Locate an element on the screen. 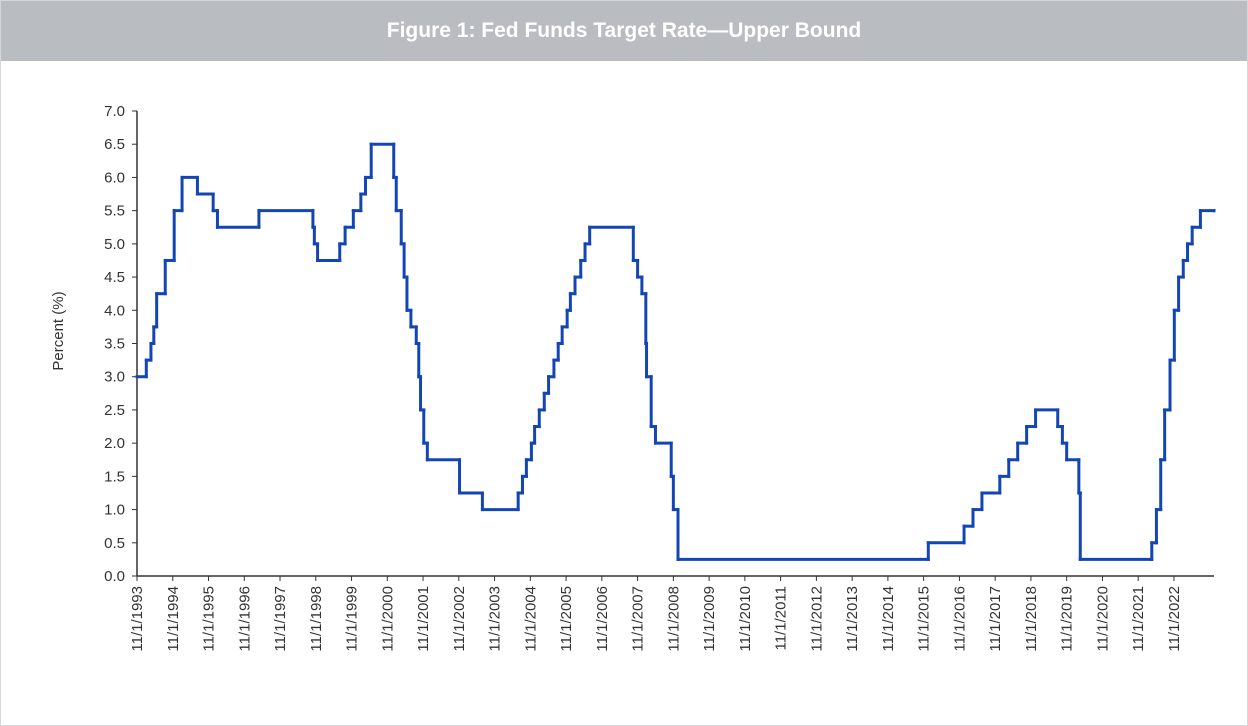 The image size is (1248, 726). x-tick-label: 11/1/2014 is located at coordinates (888, 619).